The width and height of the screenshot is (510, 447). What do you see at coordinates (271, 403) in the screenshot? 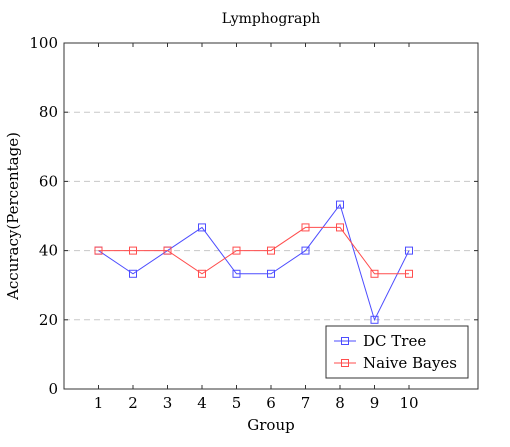
I see `x-tick-label: 6` at bounding box center [271, 403].